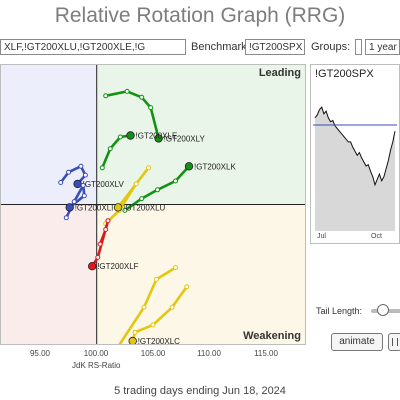 The height and width of the screenshot is (400, 400). I want to click on symbols-input: XLF,!GT200XLU,!GT200XLE,!G, so click(93, 47).